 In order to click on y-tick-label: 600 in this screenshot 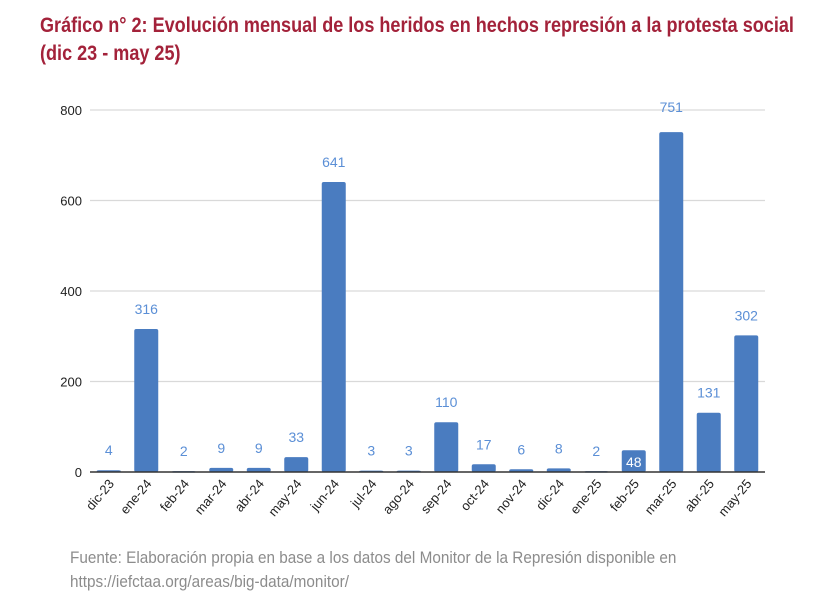, I will do `click(71, 201)`.